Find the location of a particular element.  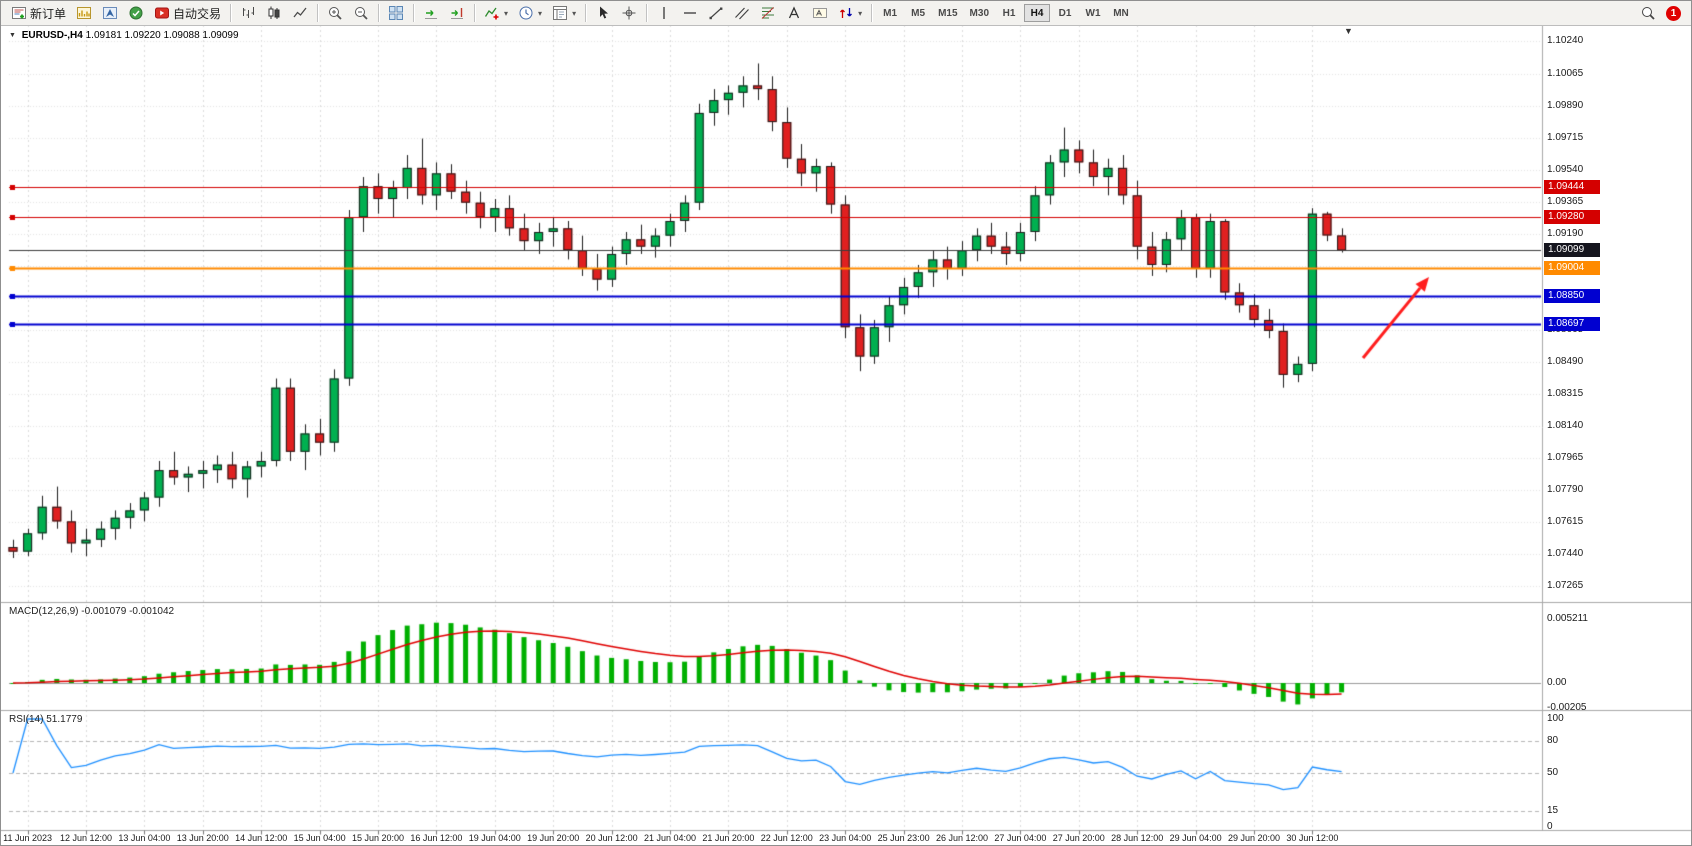

indicators-button: ▾ is located at coordinates (496, 13).